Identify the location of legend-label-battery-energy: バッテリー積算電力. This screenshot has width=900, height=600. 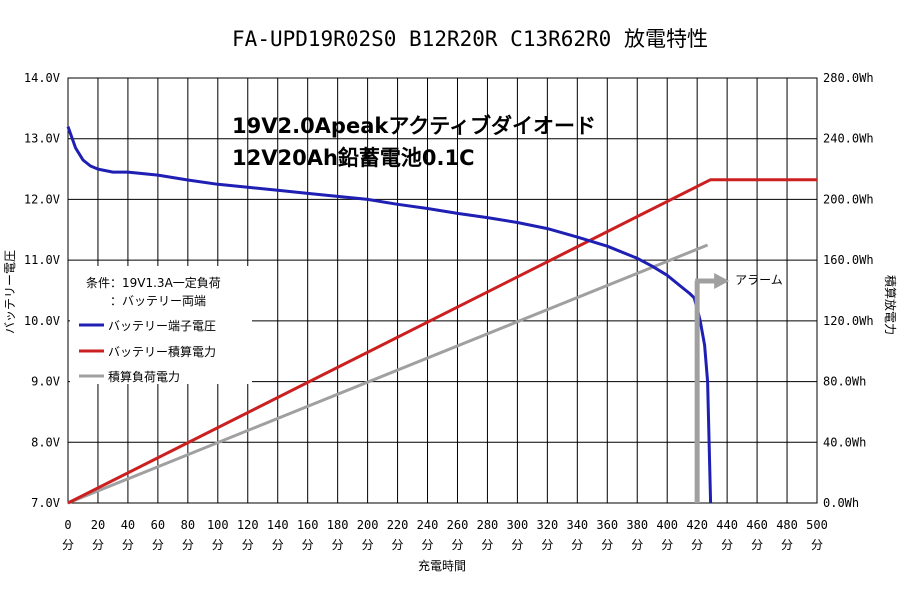
(162, 351).